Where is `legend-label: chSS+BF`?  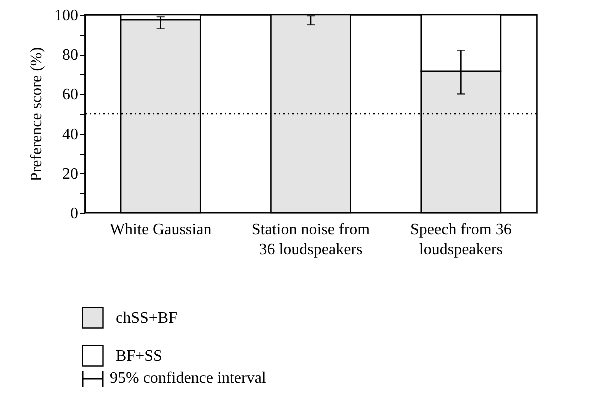 legend-label: chSS+BF is located at coordinates (147, 318).